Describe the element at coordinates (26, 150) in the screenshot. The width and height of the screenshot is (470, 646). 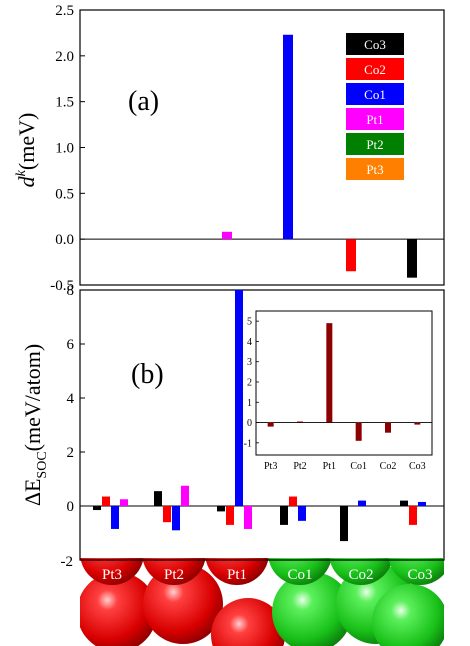
I see `panel-a-ylabel: dk(meV)` at that location.